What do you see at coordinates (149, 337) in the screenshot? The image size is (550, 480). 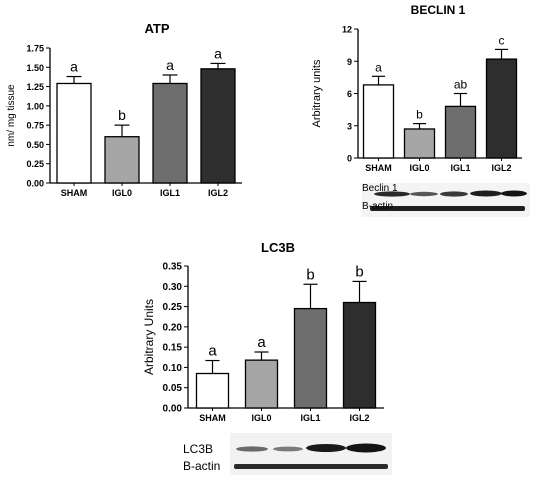 I see `lc3b-ylabel: Arbitrary Units` at bounding box center [149, 337].